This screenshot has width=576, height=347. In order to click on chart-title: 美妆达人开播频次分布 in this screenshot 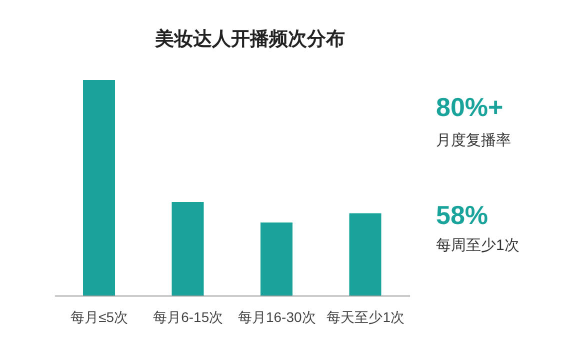, I will do `click(250, 39)`.